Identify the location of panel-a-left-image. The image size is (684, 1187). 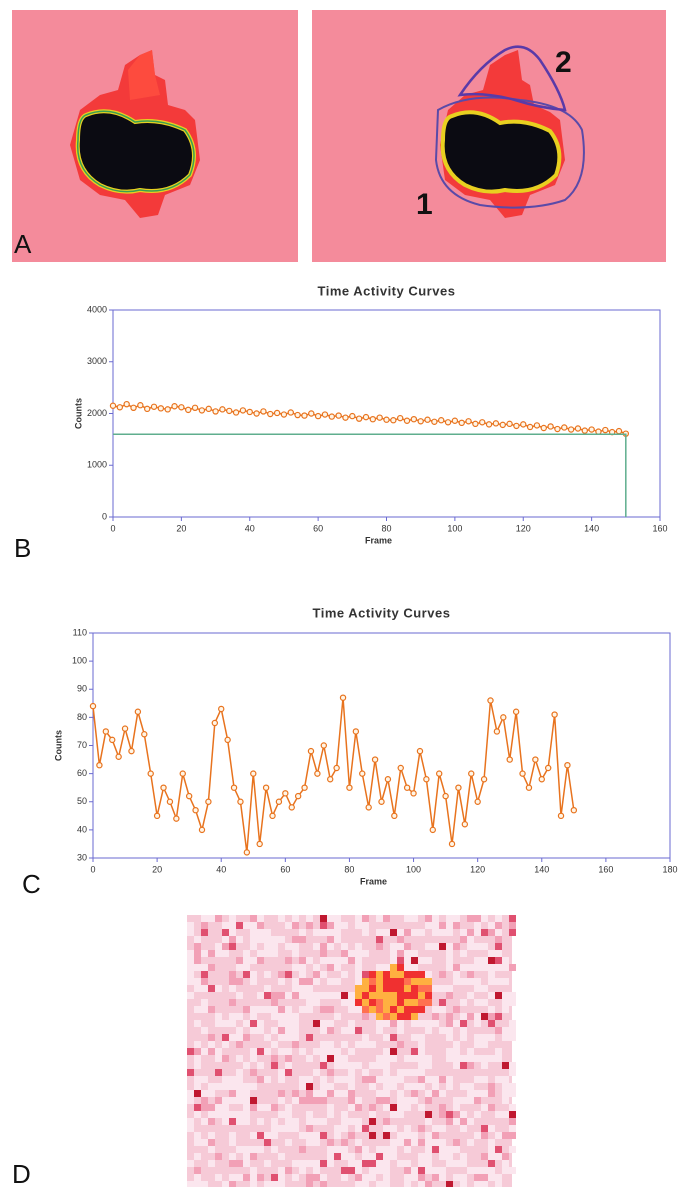
(155, 136).